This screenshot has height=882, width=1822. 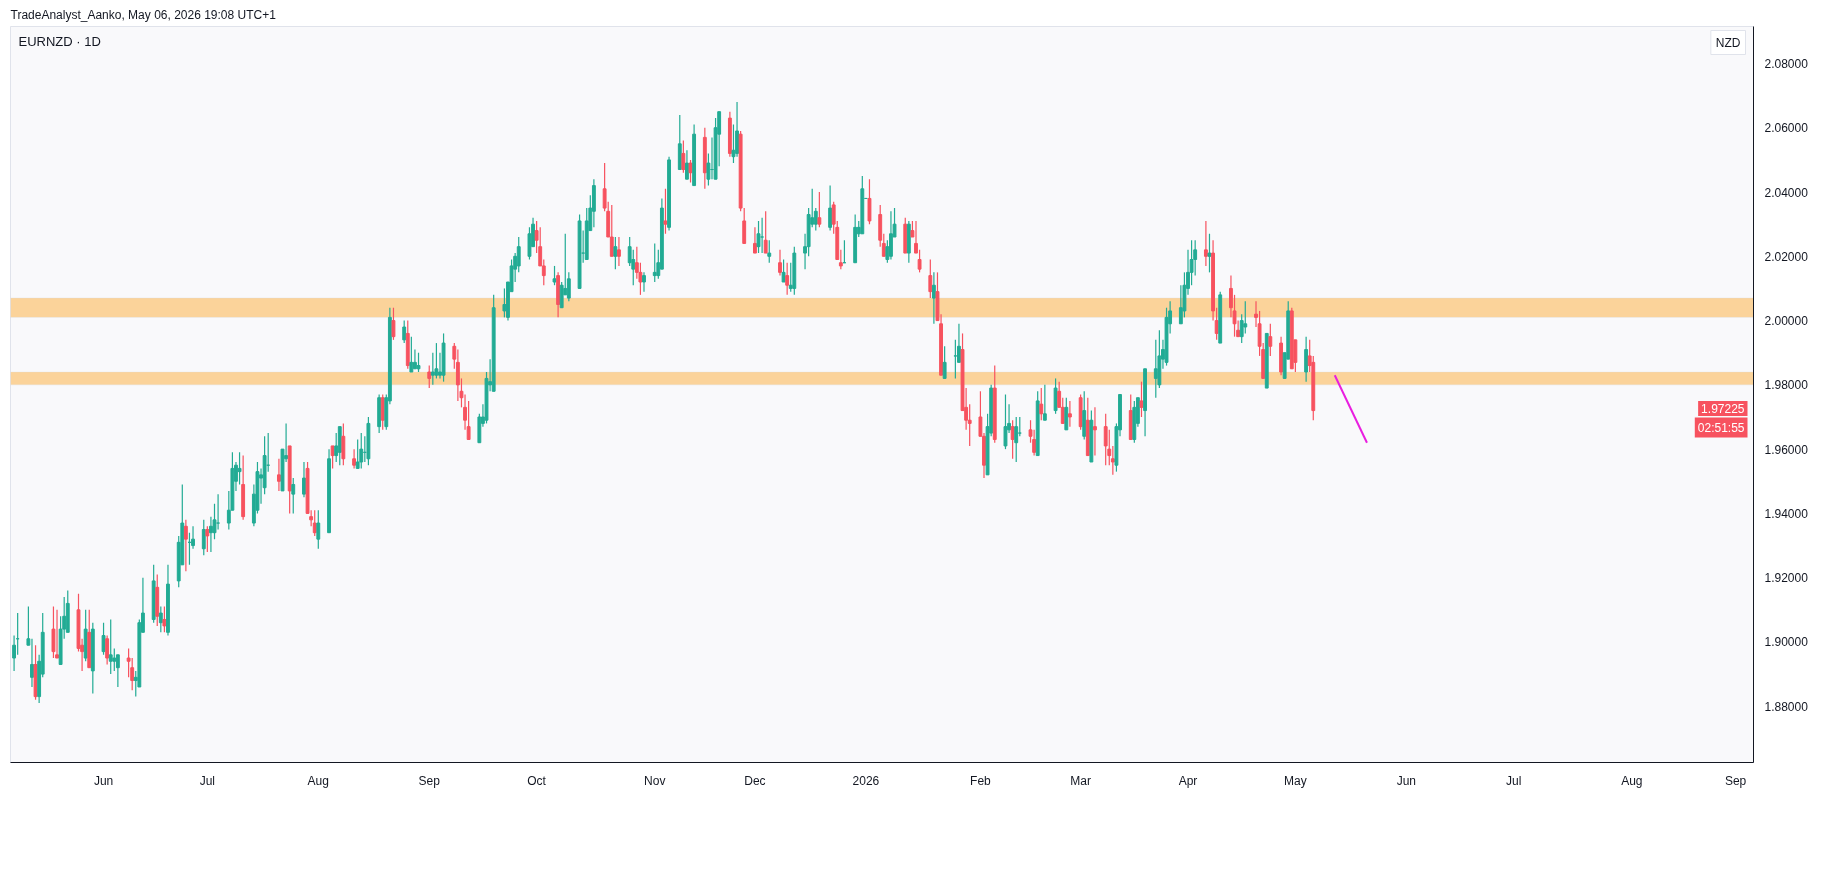 I want to click on text: EURNZD · 1D, so click(x=59, y=41).